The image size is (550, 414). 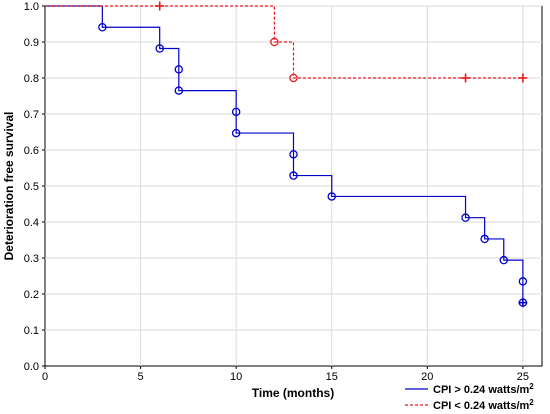 What do you see at coordinates (31, 367) in the screenshot?
I see `y-tick-label: 0.0` at bounding box center [31, 367].